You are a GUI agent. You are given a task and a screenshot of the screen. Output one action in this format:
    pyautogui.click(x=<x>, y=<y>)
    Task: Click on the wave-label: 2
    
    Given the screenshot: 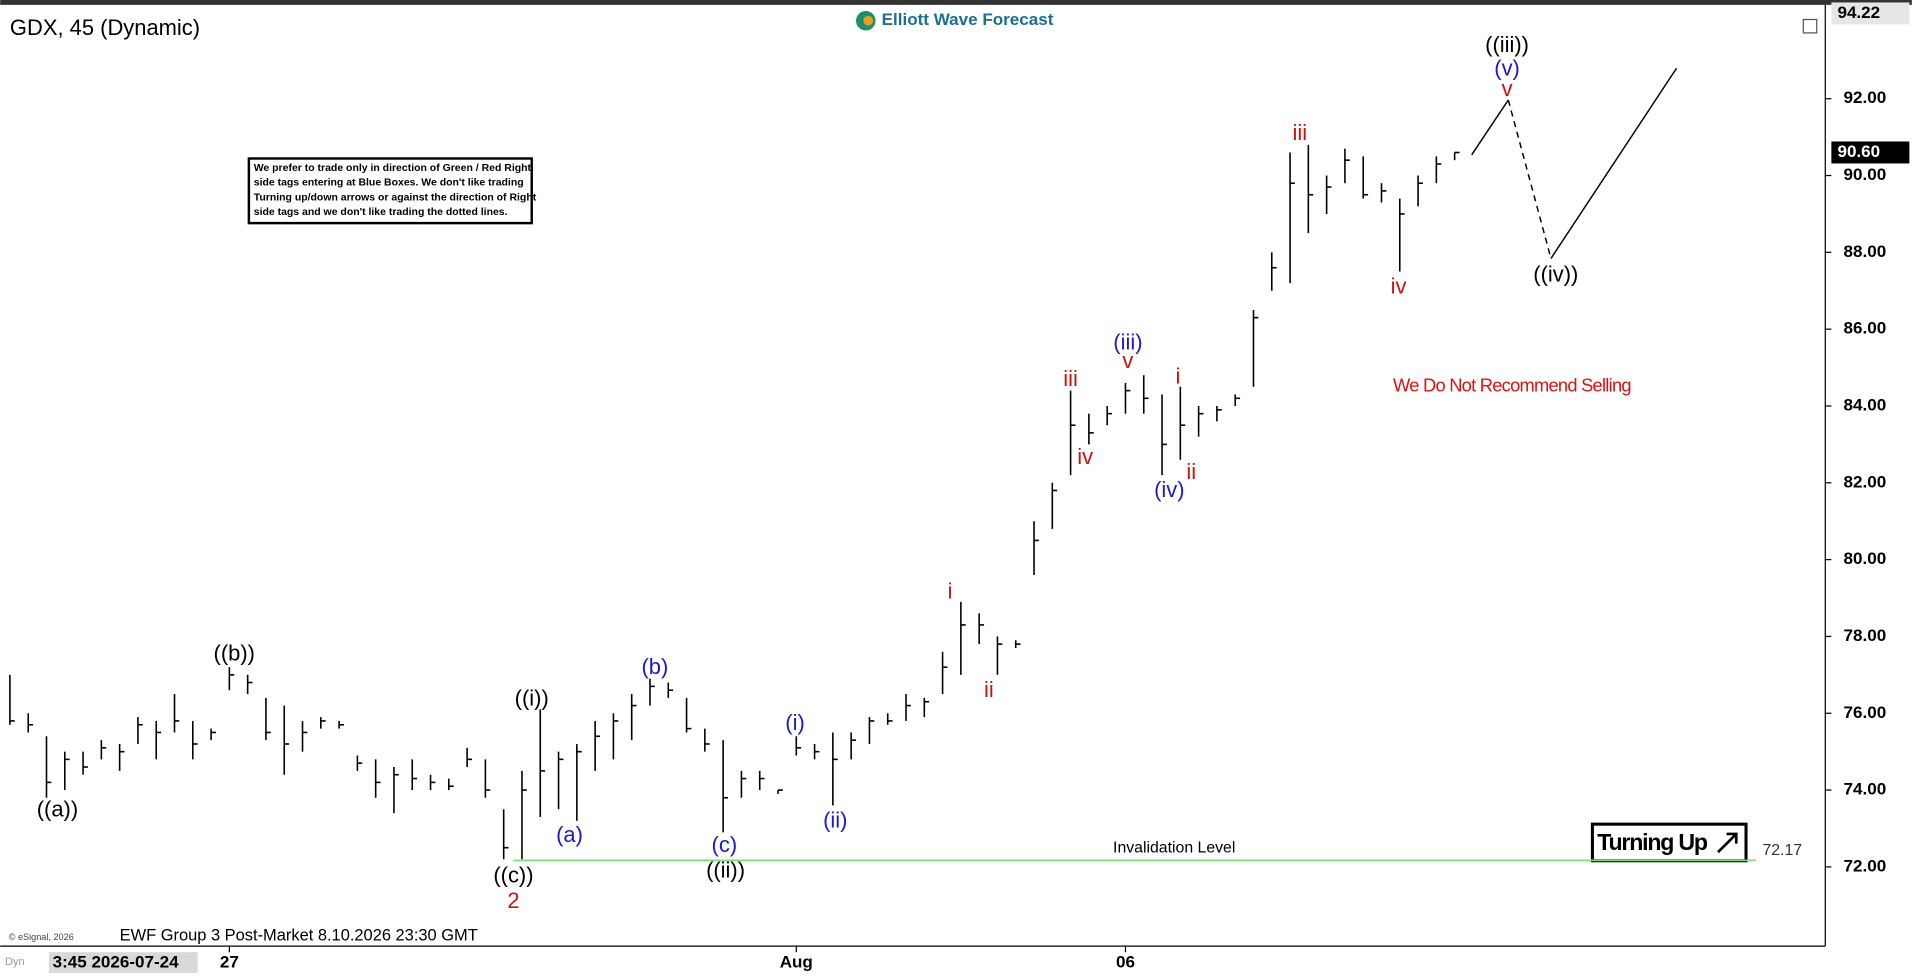 What is the action you would take?
    pyautogui.click(x=513, y=900)
    